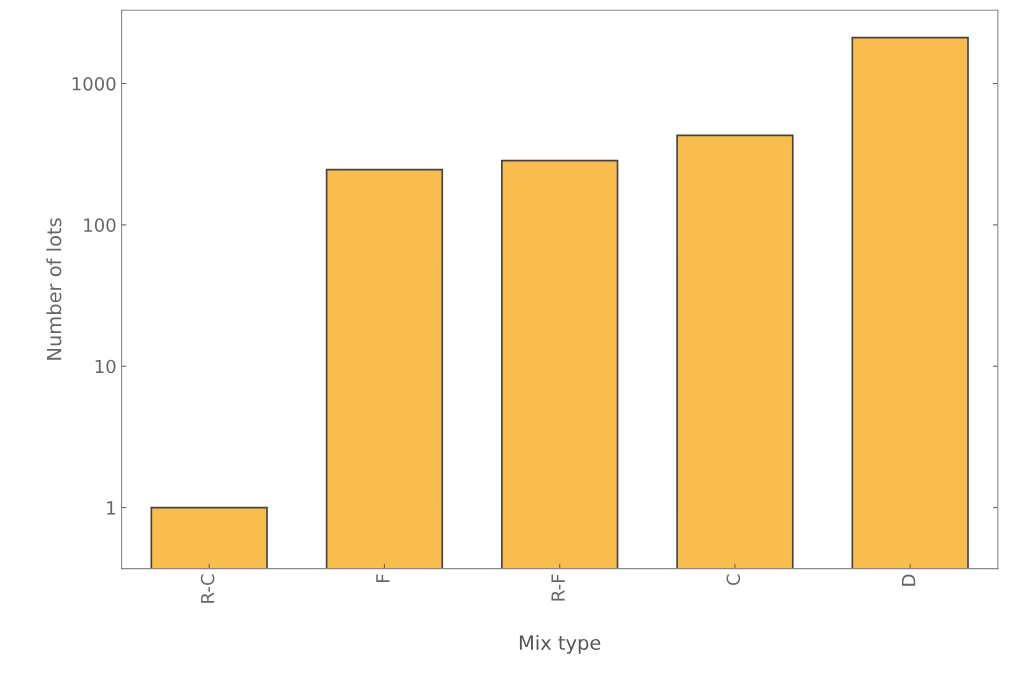 The width and height of the screenshot is (1013, 681). I want to click on x-tick-label: R-F, so click(558, 587).